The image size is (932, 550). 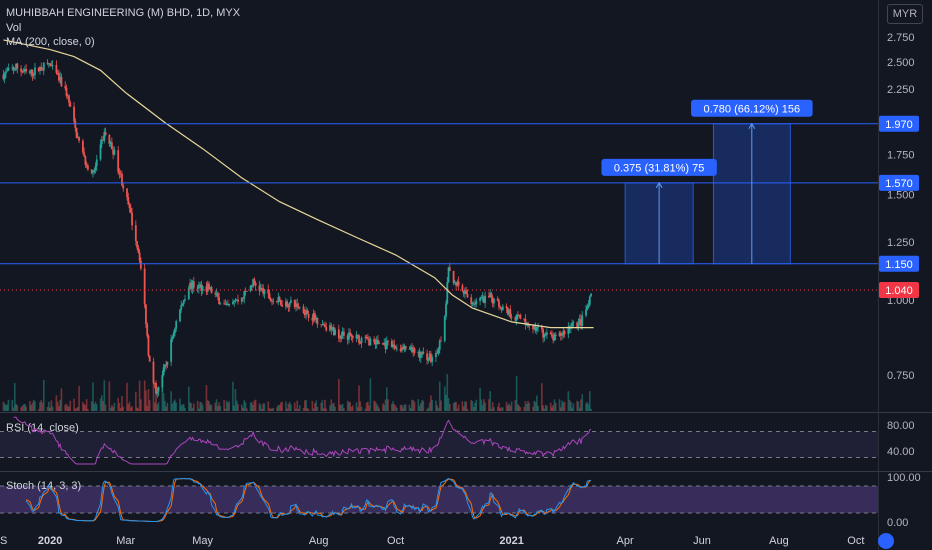 What do you see at coordinates (43, 486) in the screenshot?
I see `stoch-legend: Stoch (14, 3, 3)` at bounding box center [43, 486].